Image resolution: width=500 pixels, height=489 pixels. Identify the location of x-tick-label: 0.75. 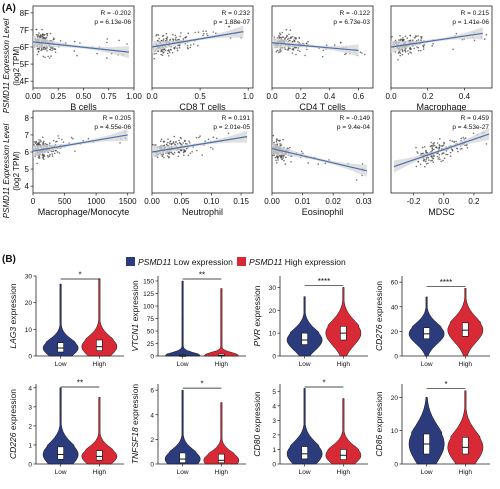
(109, 96).